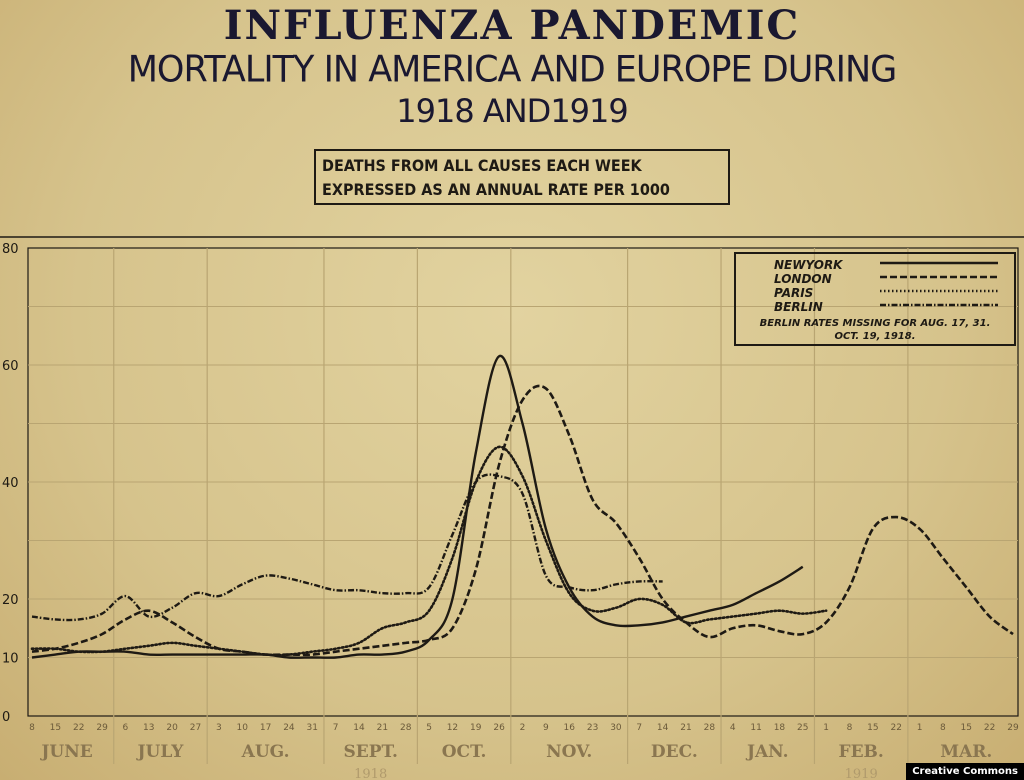  Describe the element at coordinates (794, 293) in the screenshot. I see `legend-label-paris: PARIS` at that location.